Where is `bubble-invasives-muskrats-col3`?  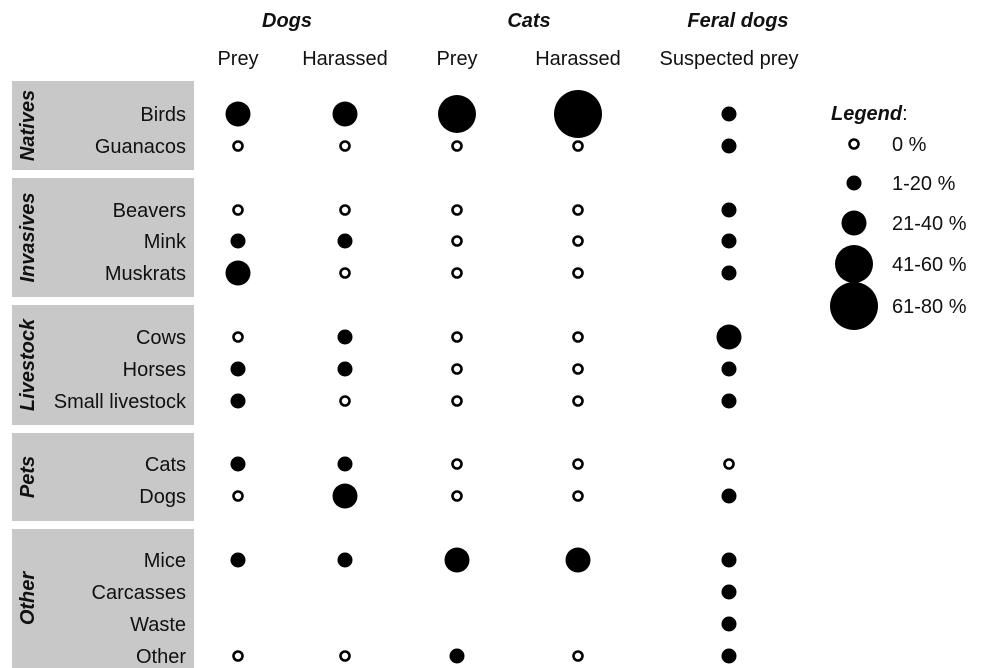
bubble-invasives-muskrats-col3 is located at coordinates (457, 273).